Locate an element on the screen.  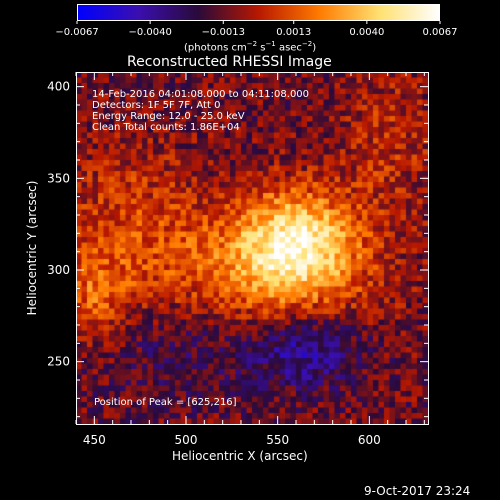
footer-date: 9-Oct-2017 23:24 is located at coordinates (417, 491).